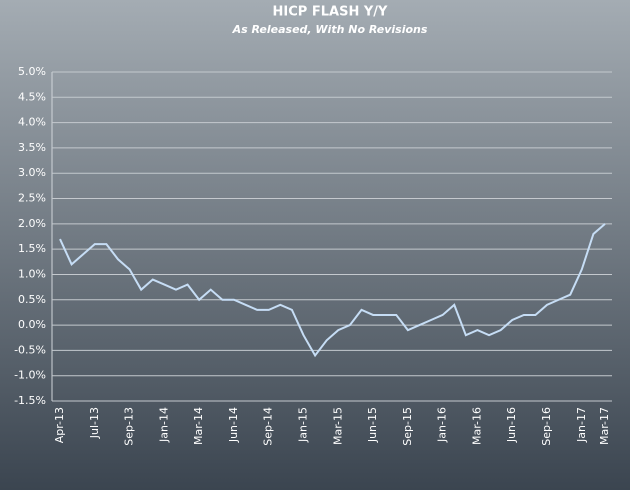 This screenshot has height=490, width=630. What do you see at coordinates (581, 425) in the screenshot?
I see `x-tick-label: Jan-17` at bounding box center [581, 425].